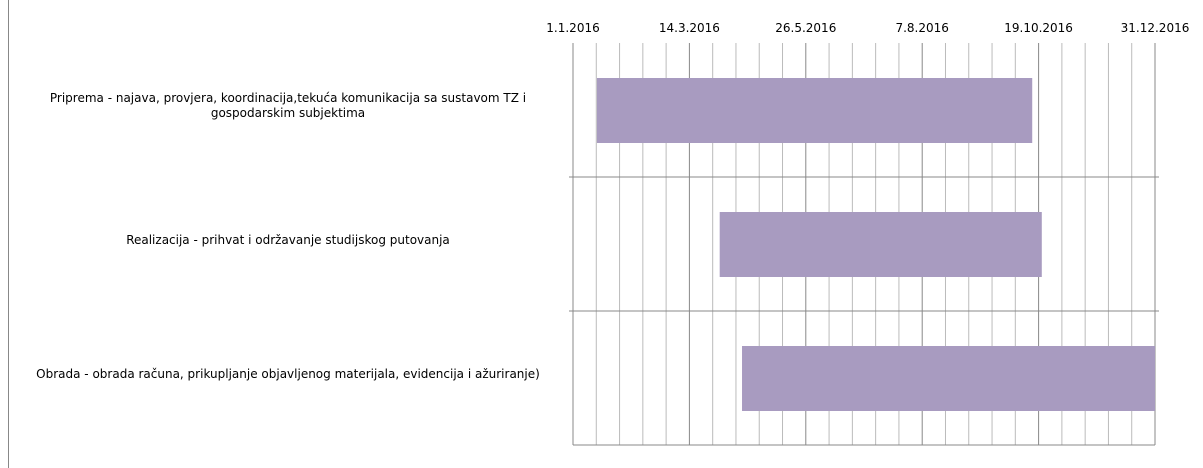  What do you see at coordinates (1155, 28) in the screenshot?
I see `x-tick-label: 31.12.2016` at bounding box center [1155, 28].